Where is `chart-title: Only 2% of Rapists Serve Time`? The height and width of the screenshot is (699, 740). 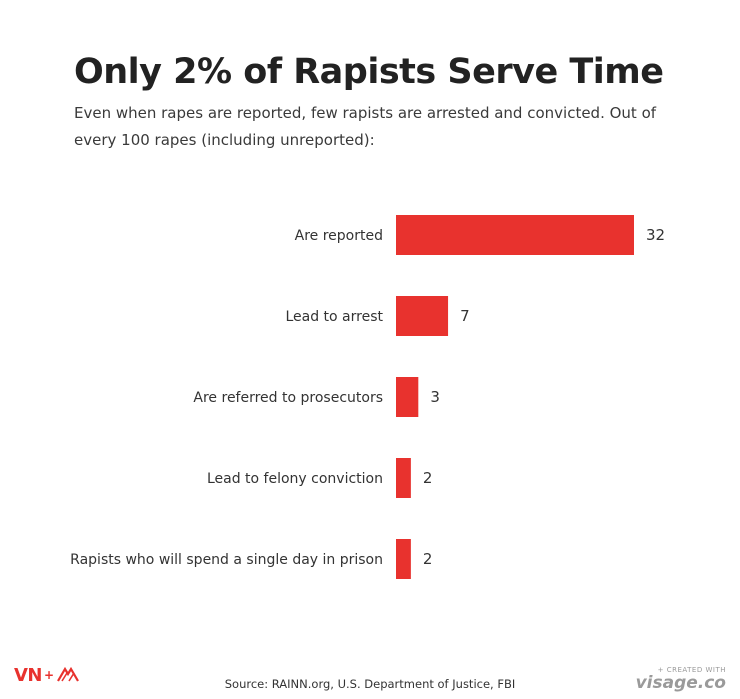 chart-title: Only 2% of Rapists Serve Time is located at coordinates (369, 72).